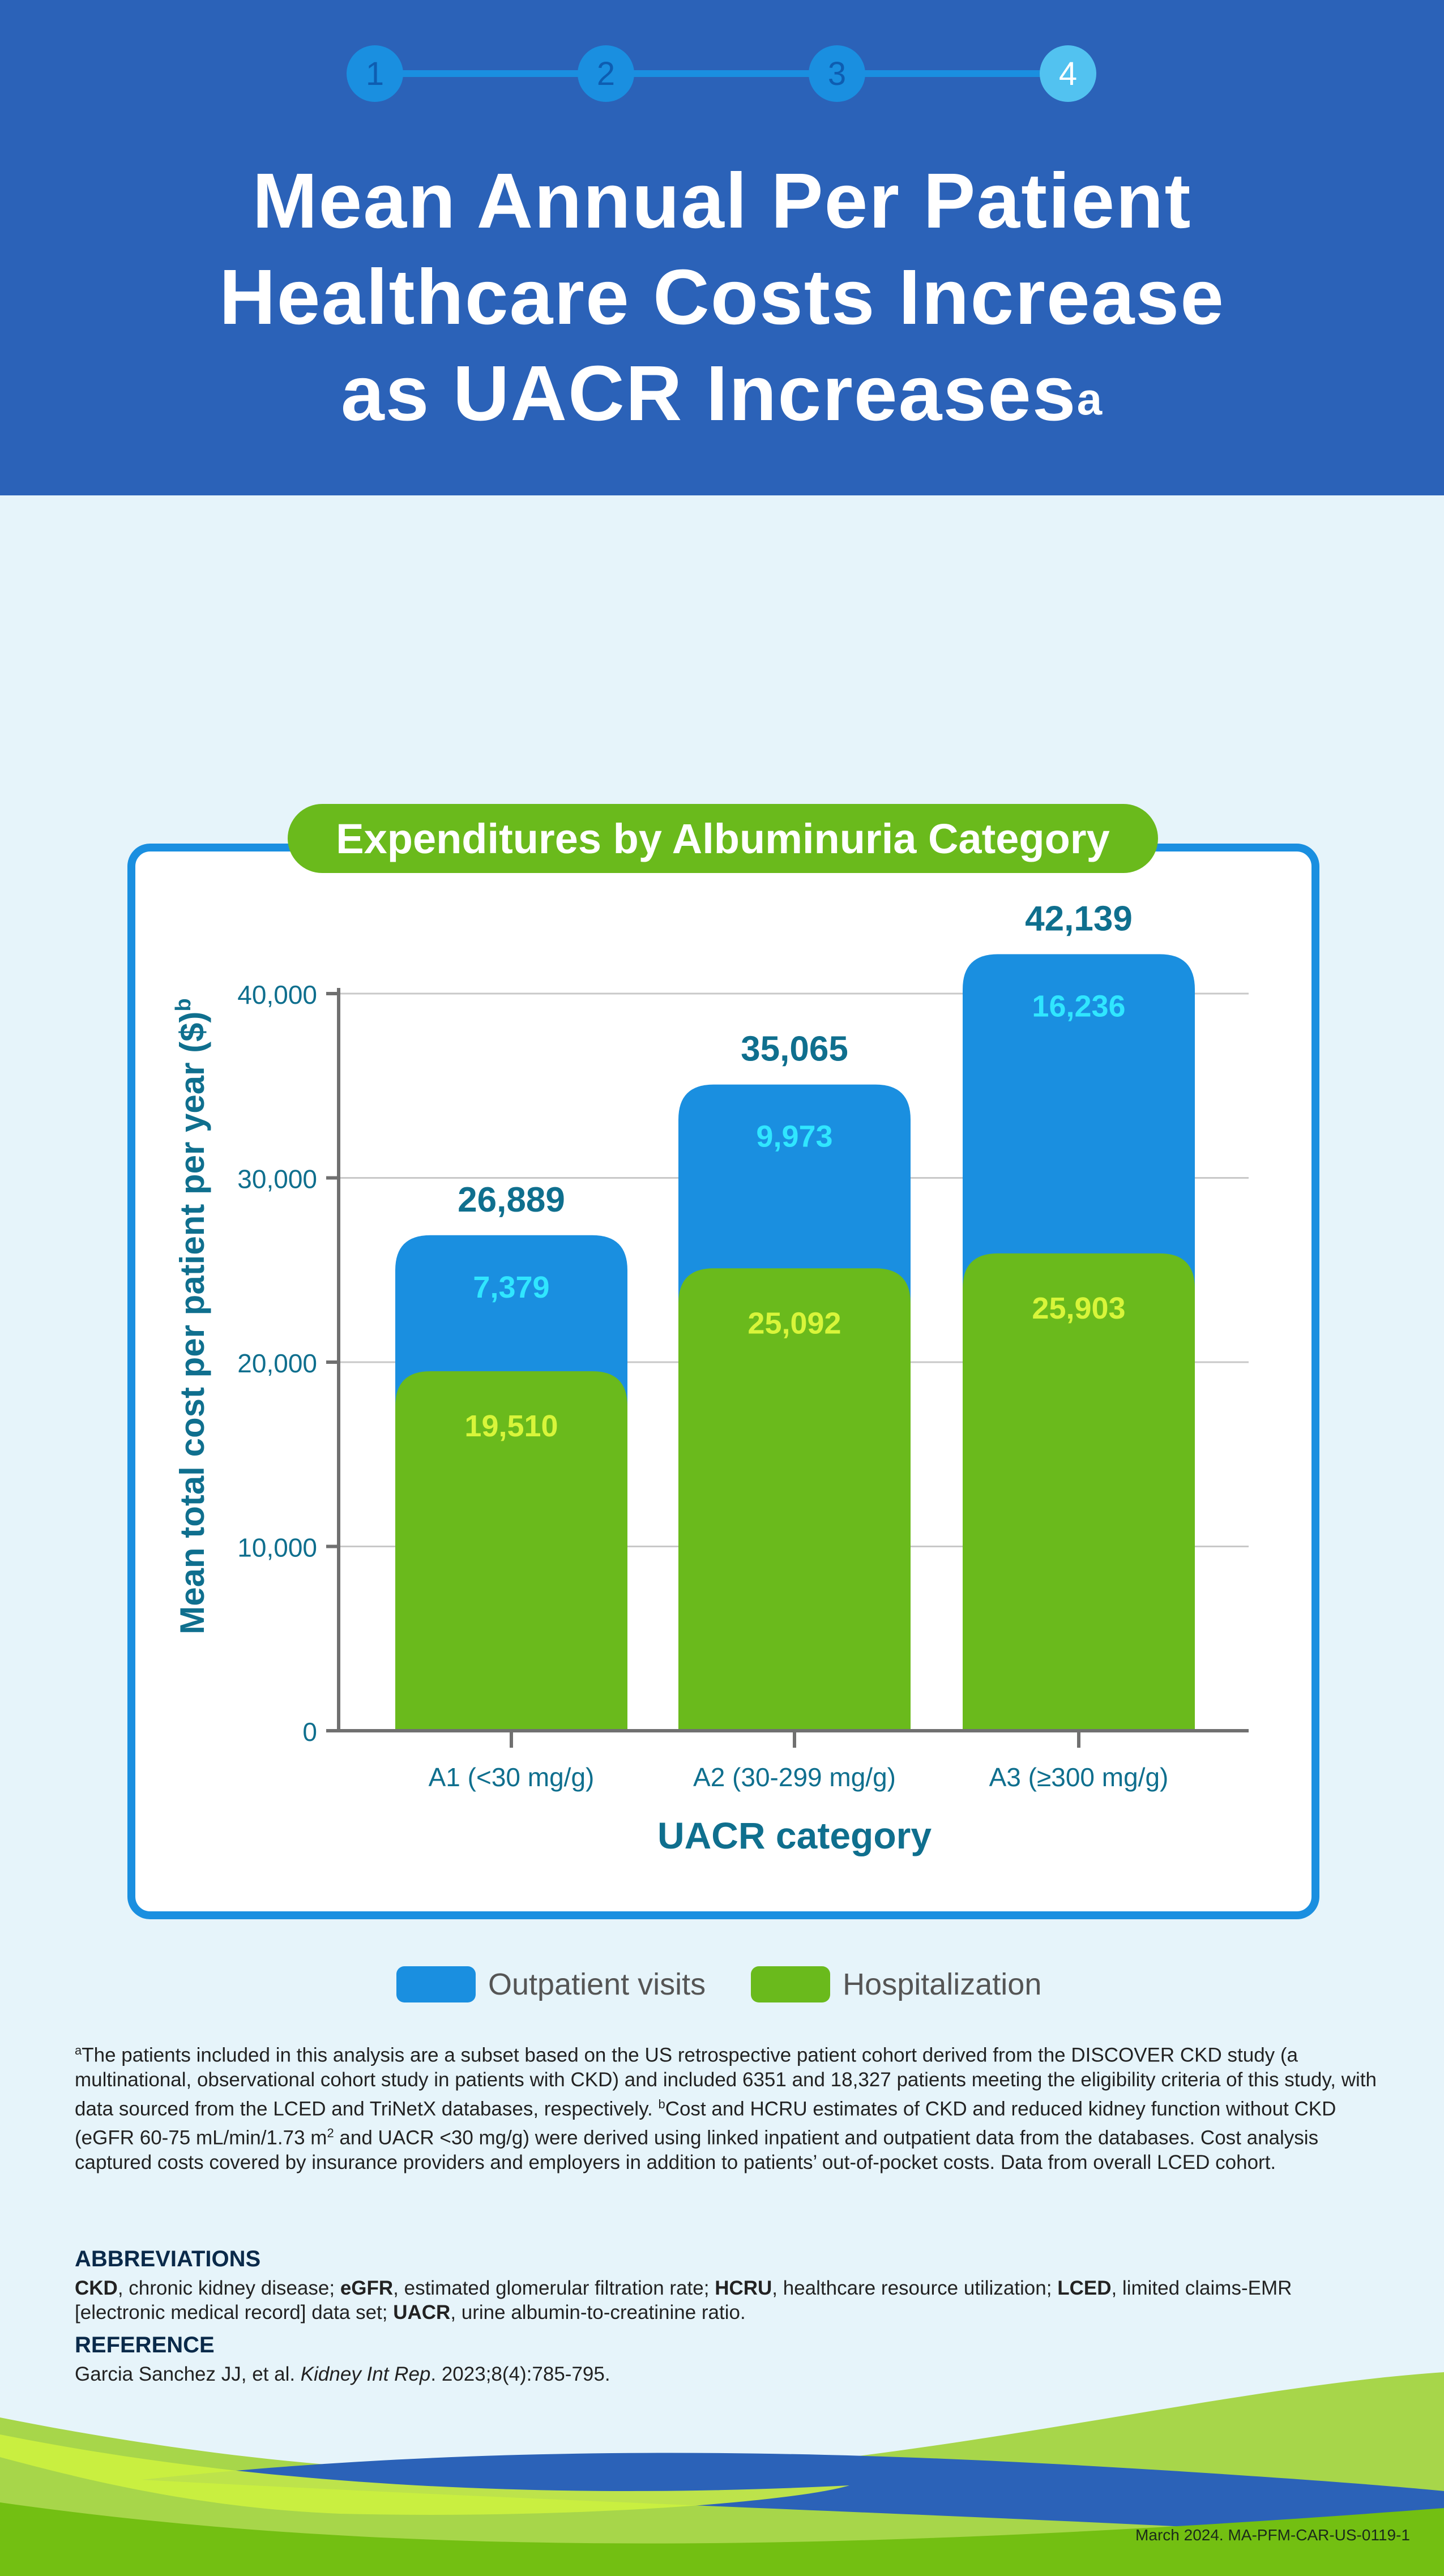 Image resolution: width=1444 pixels, height=2576 pixels. Describe the element at coordinates (661, 2103) in the screenshot. I see `footnote-marker-b: b` at that location.